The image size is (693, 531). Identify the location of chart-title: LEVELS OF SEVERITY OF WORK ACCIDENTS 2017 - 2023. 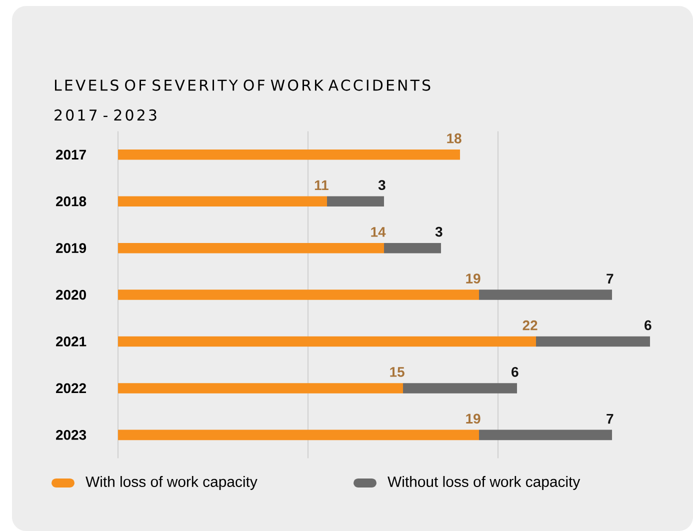
(242, 100).